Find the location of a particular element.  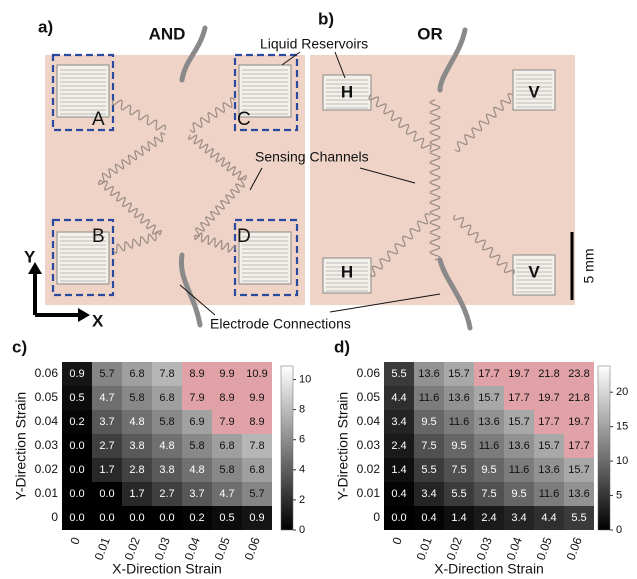

cell-label: 2.4 is located at coordinates (398, 446).